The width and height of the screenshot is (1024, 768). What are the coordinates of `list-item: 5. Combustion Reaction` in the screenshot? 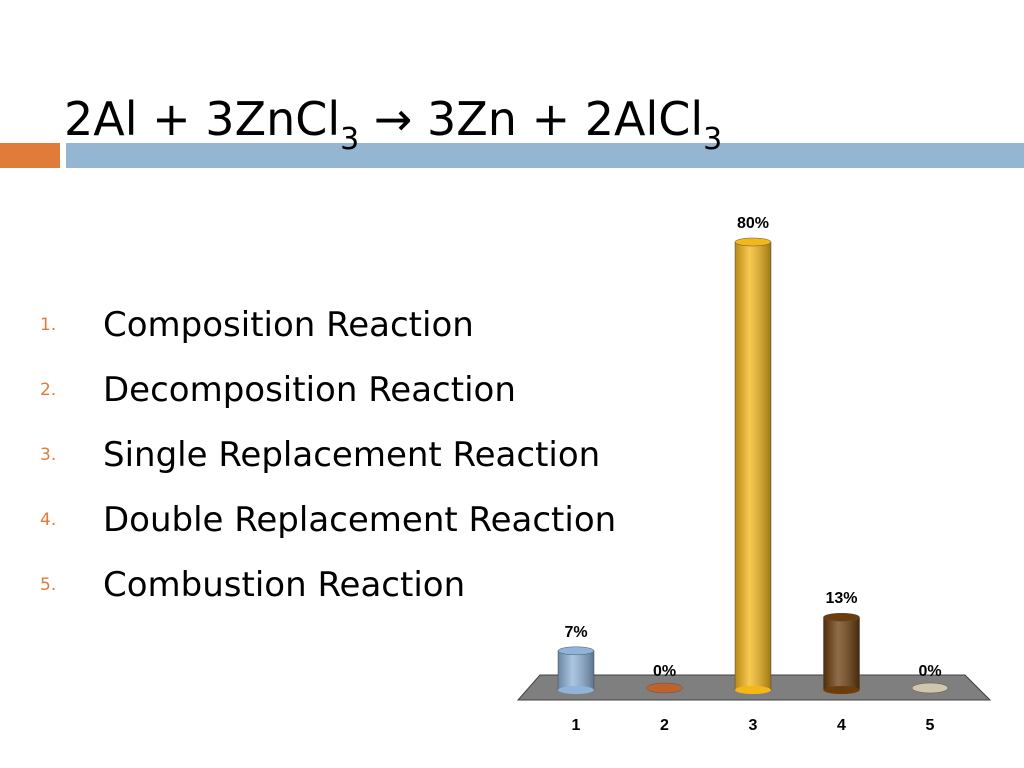 It's located at (328, 584).